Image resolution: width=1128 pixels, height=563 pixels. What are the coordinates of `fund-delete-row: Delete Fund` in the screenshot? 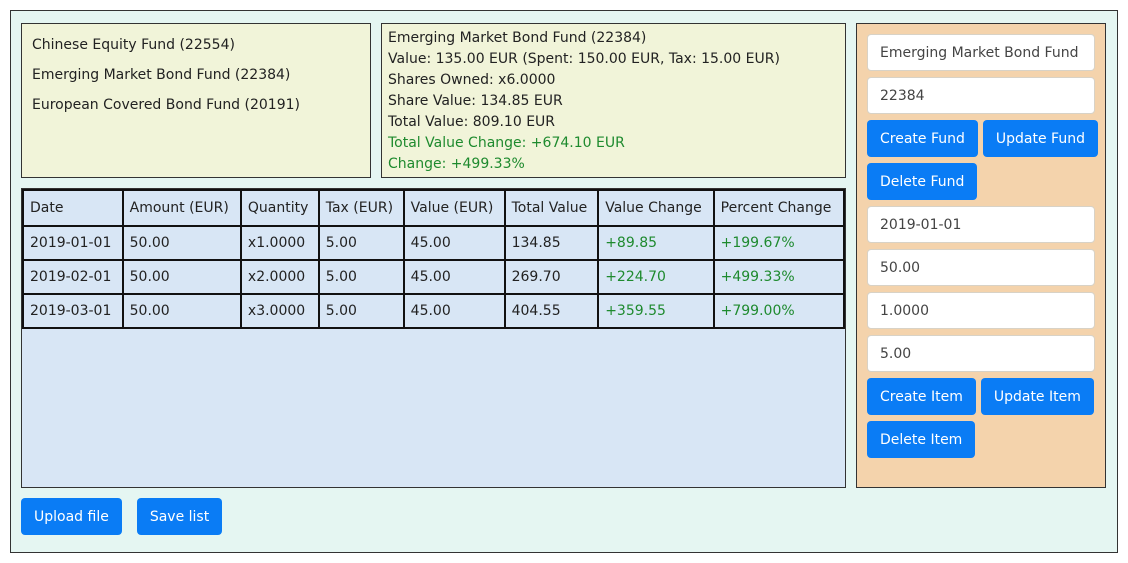 It's located at (981, 181).